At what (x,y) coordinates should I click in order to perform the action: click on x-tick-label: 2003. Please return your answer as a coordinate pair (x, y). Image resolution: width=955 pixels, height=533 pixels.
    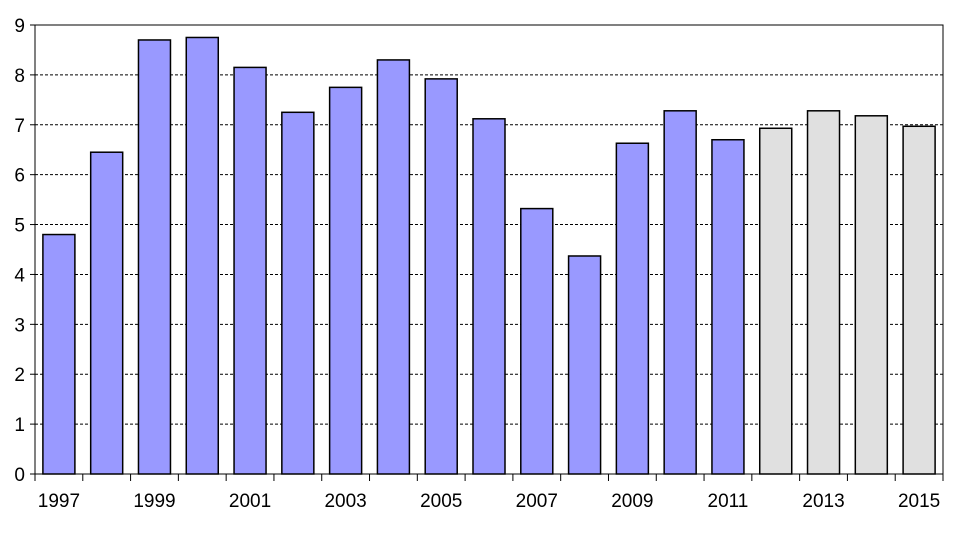
    Looking at the image, I should click on (345, 501).